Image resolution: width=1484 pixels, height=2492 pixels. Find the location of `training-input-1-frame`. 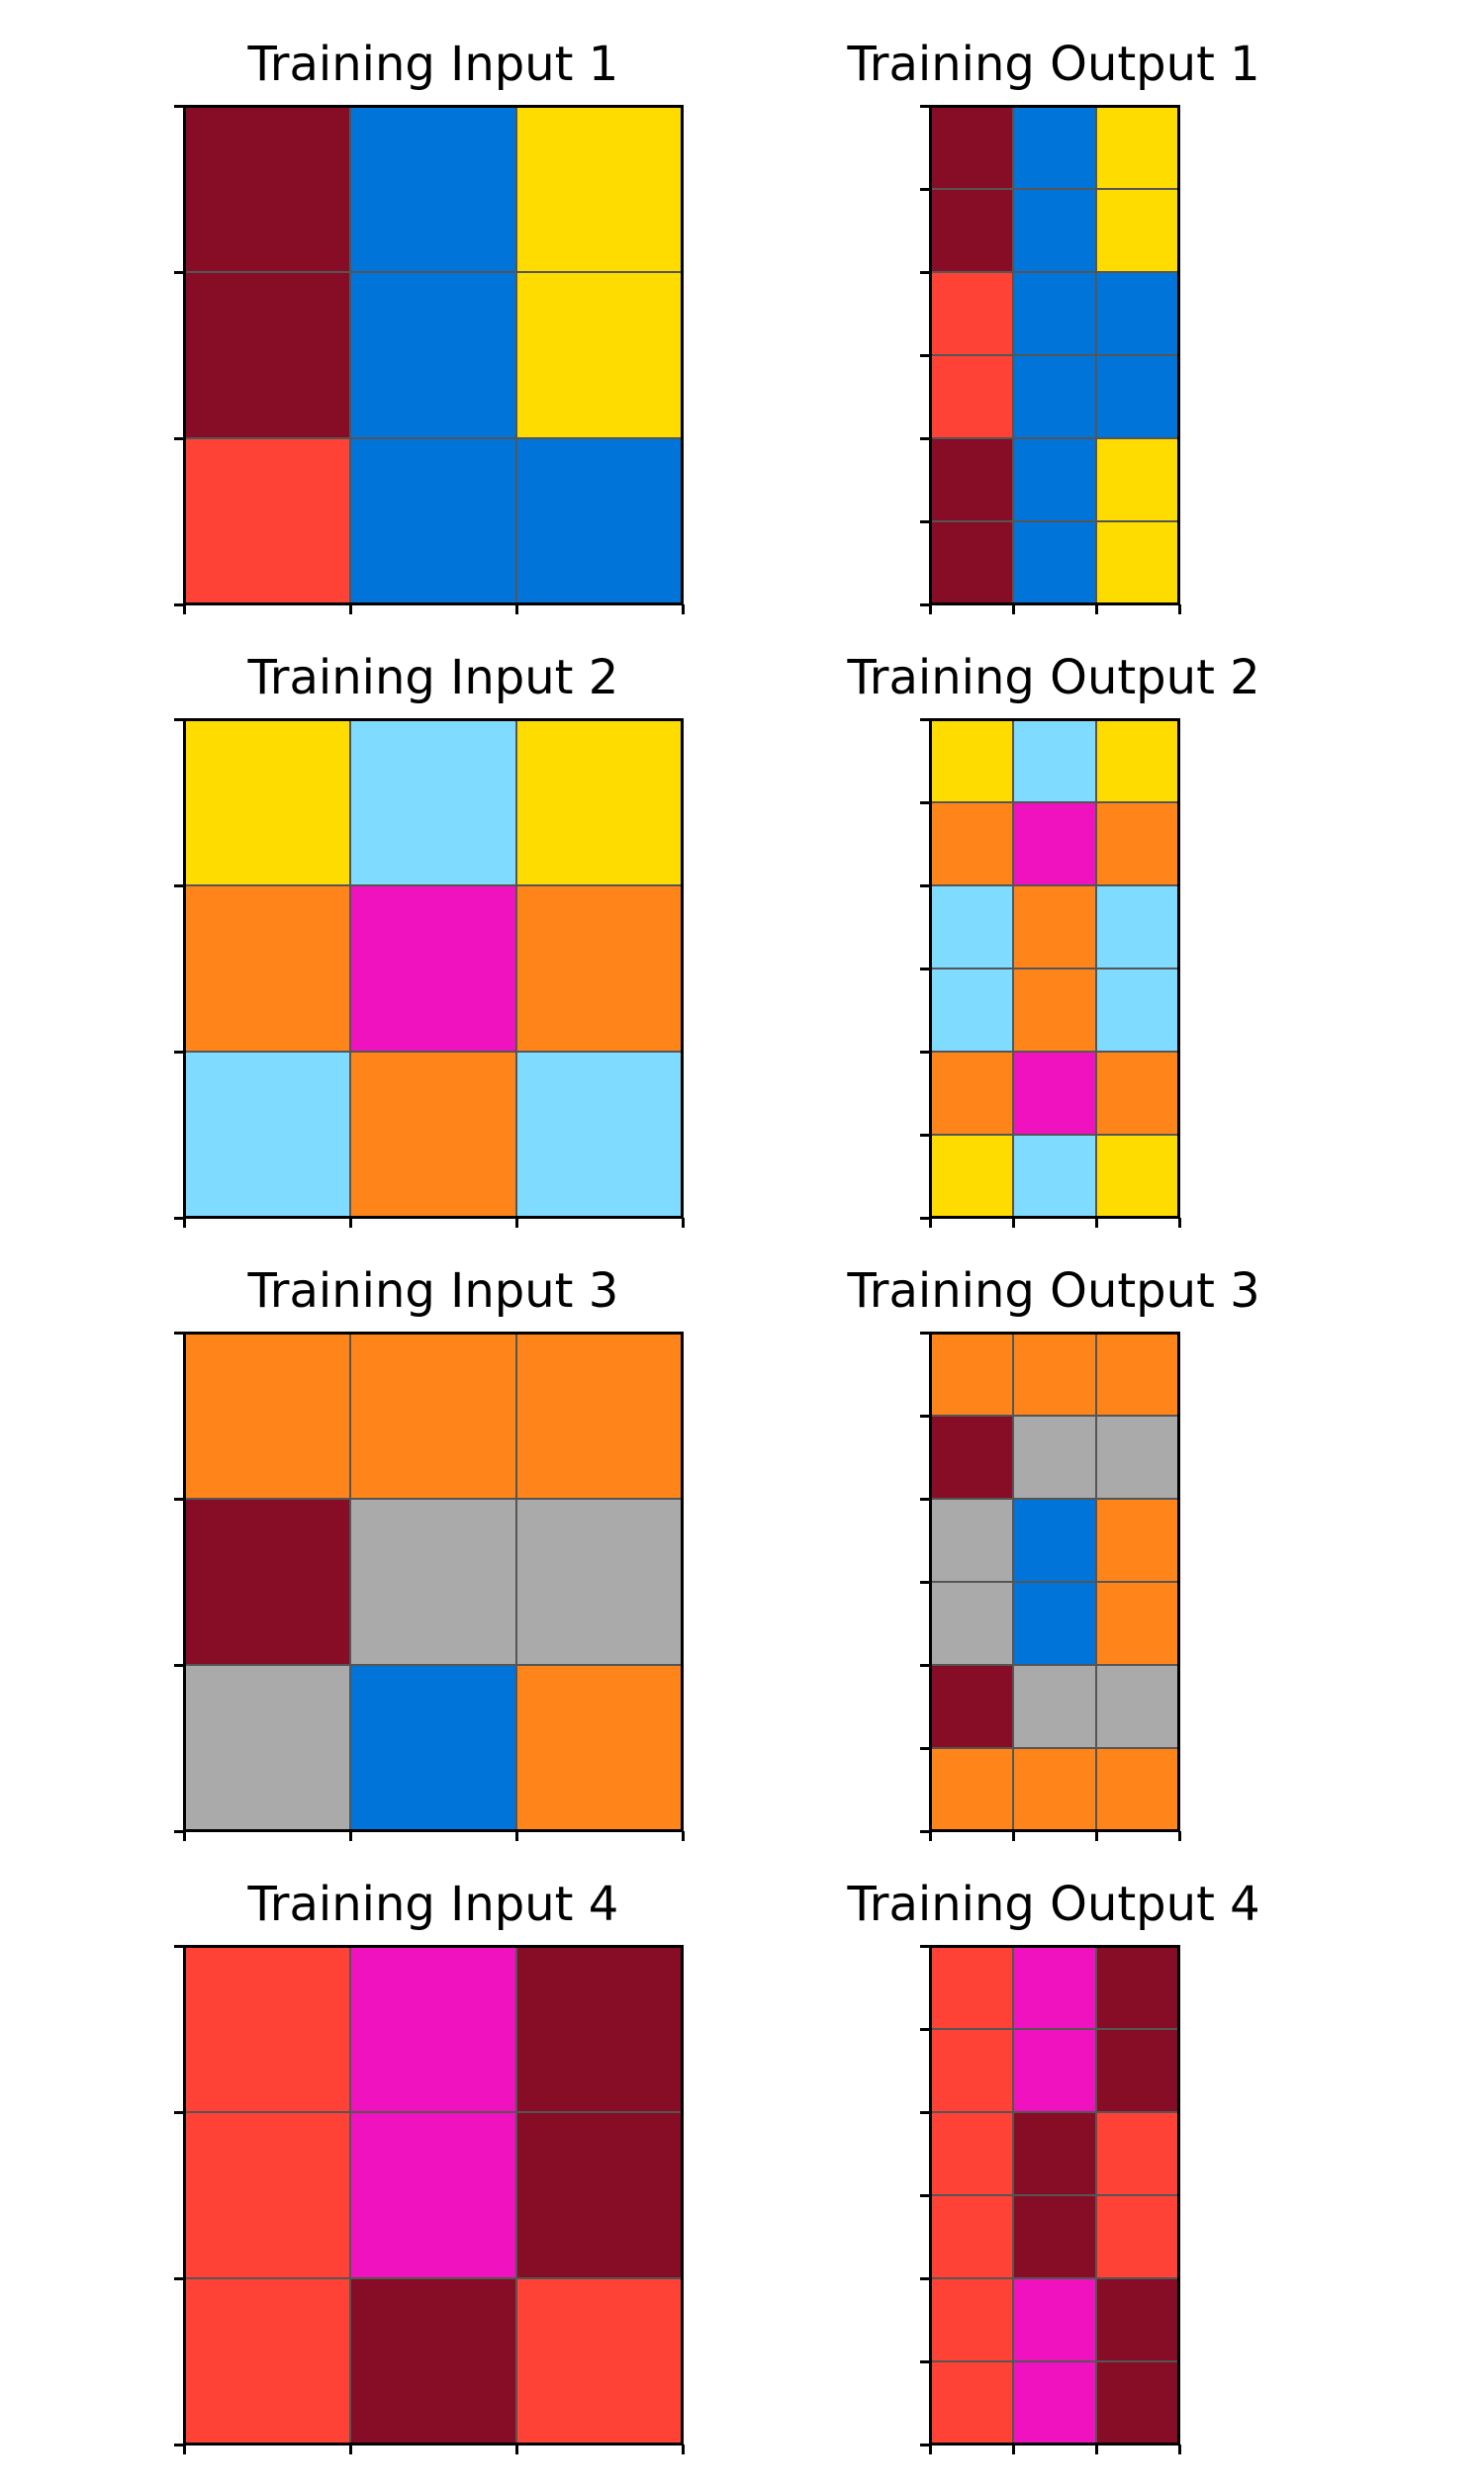

training-input-1-frame is located at coordinates (433, 355).